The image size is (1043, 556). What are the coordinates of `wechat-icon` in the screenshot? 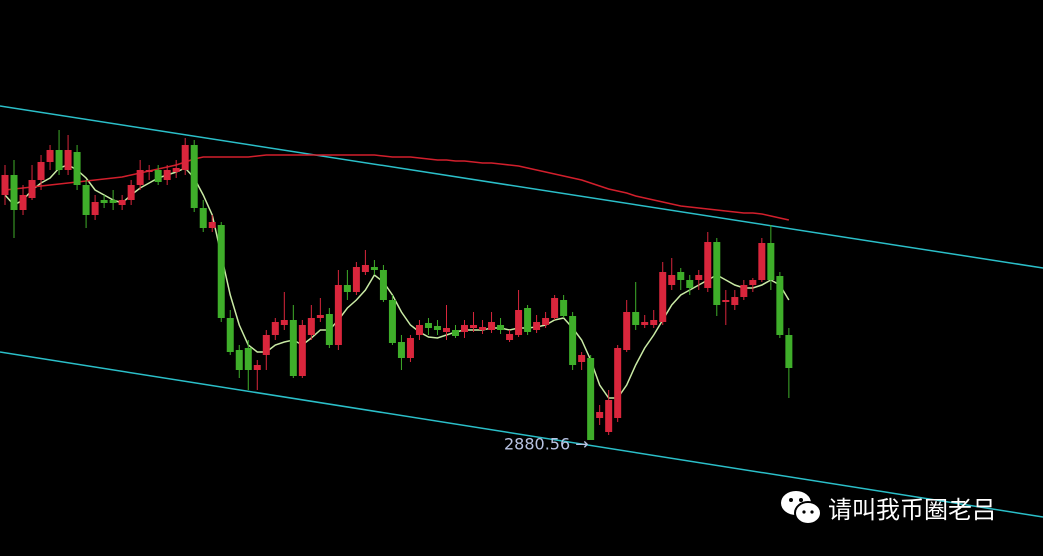 It's located at (801, 508).